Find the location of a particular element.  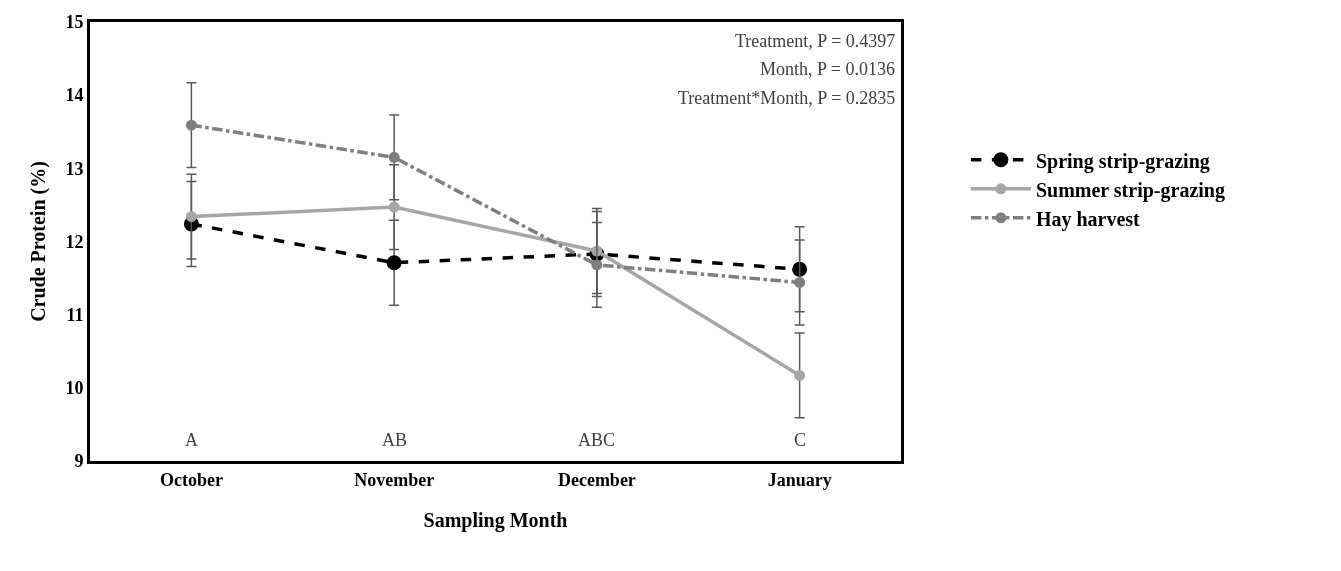

x-tick-label: October is located at coordinates (191, 479).